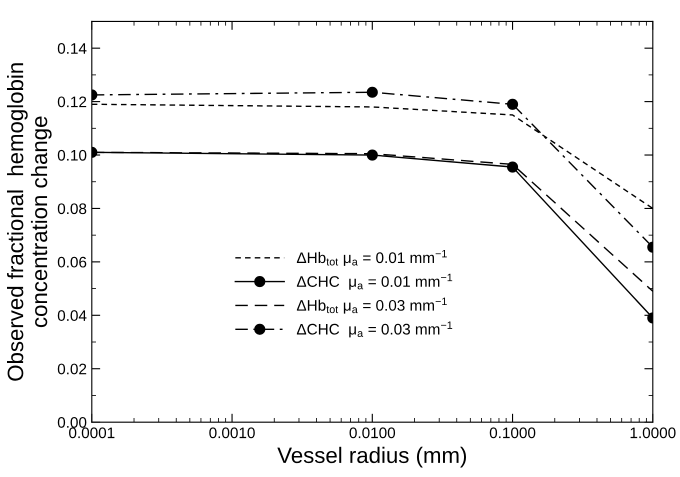 This screenshot has width=680, height=477. I want to click on y-tick-label: 0.02, so click(72, 369).